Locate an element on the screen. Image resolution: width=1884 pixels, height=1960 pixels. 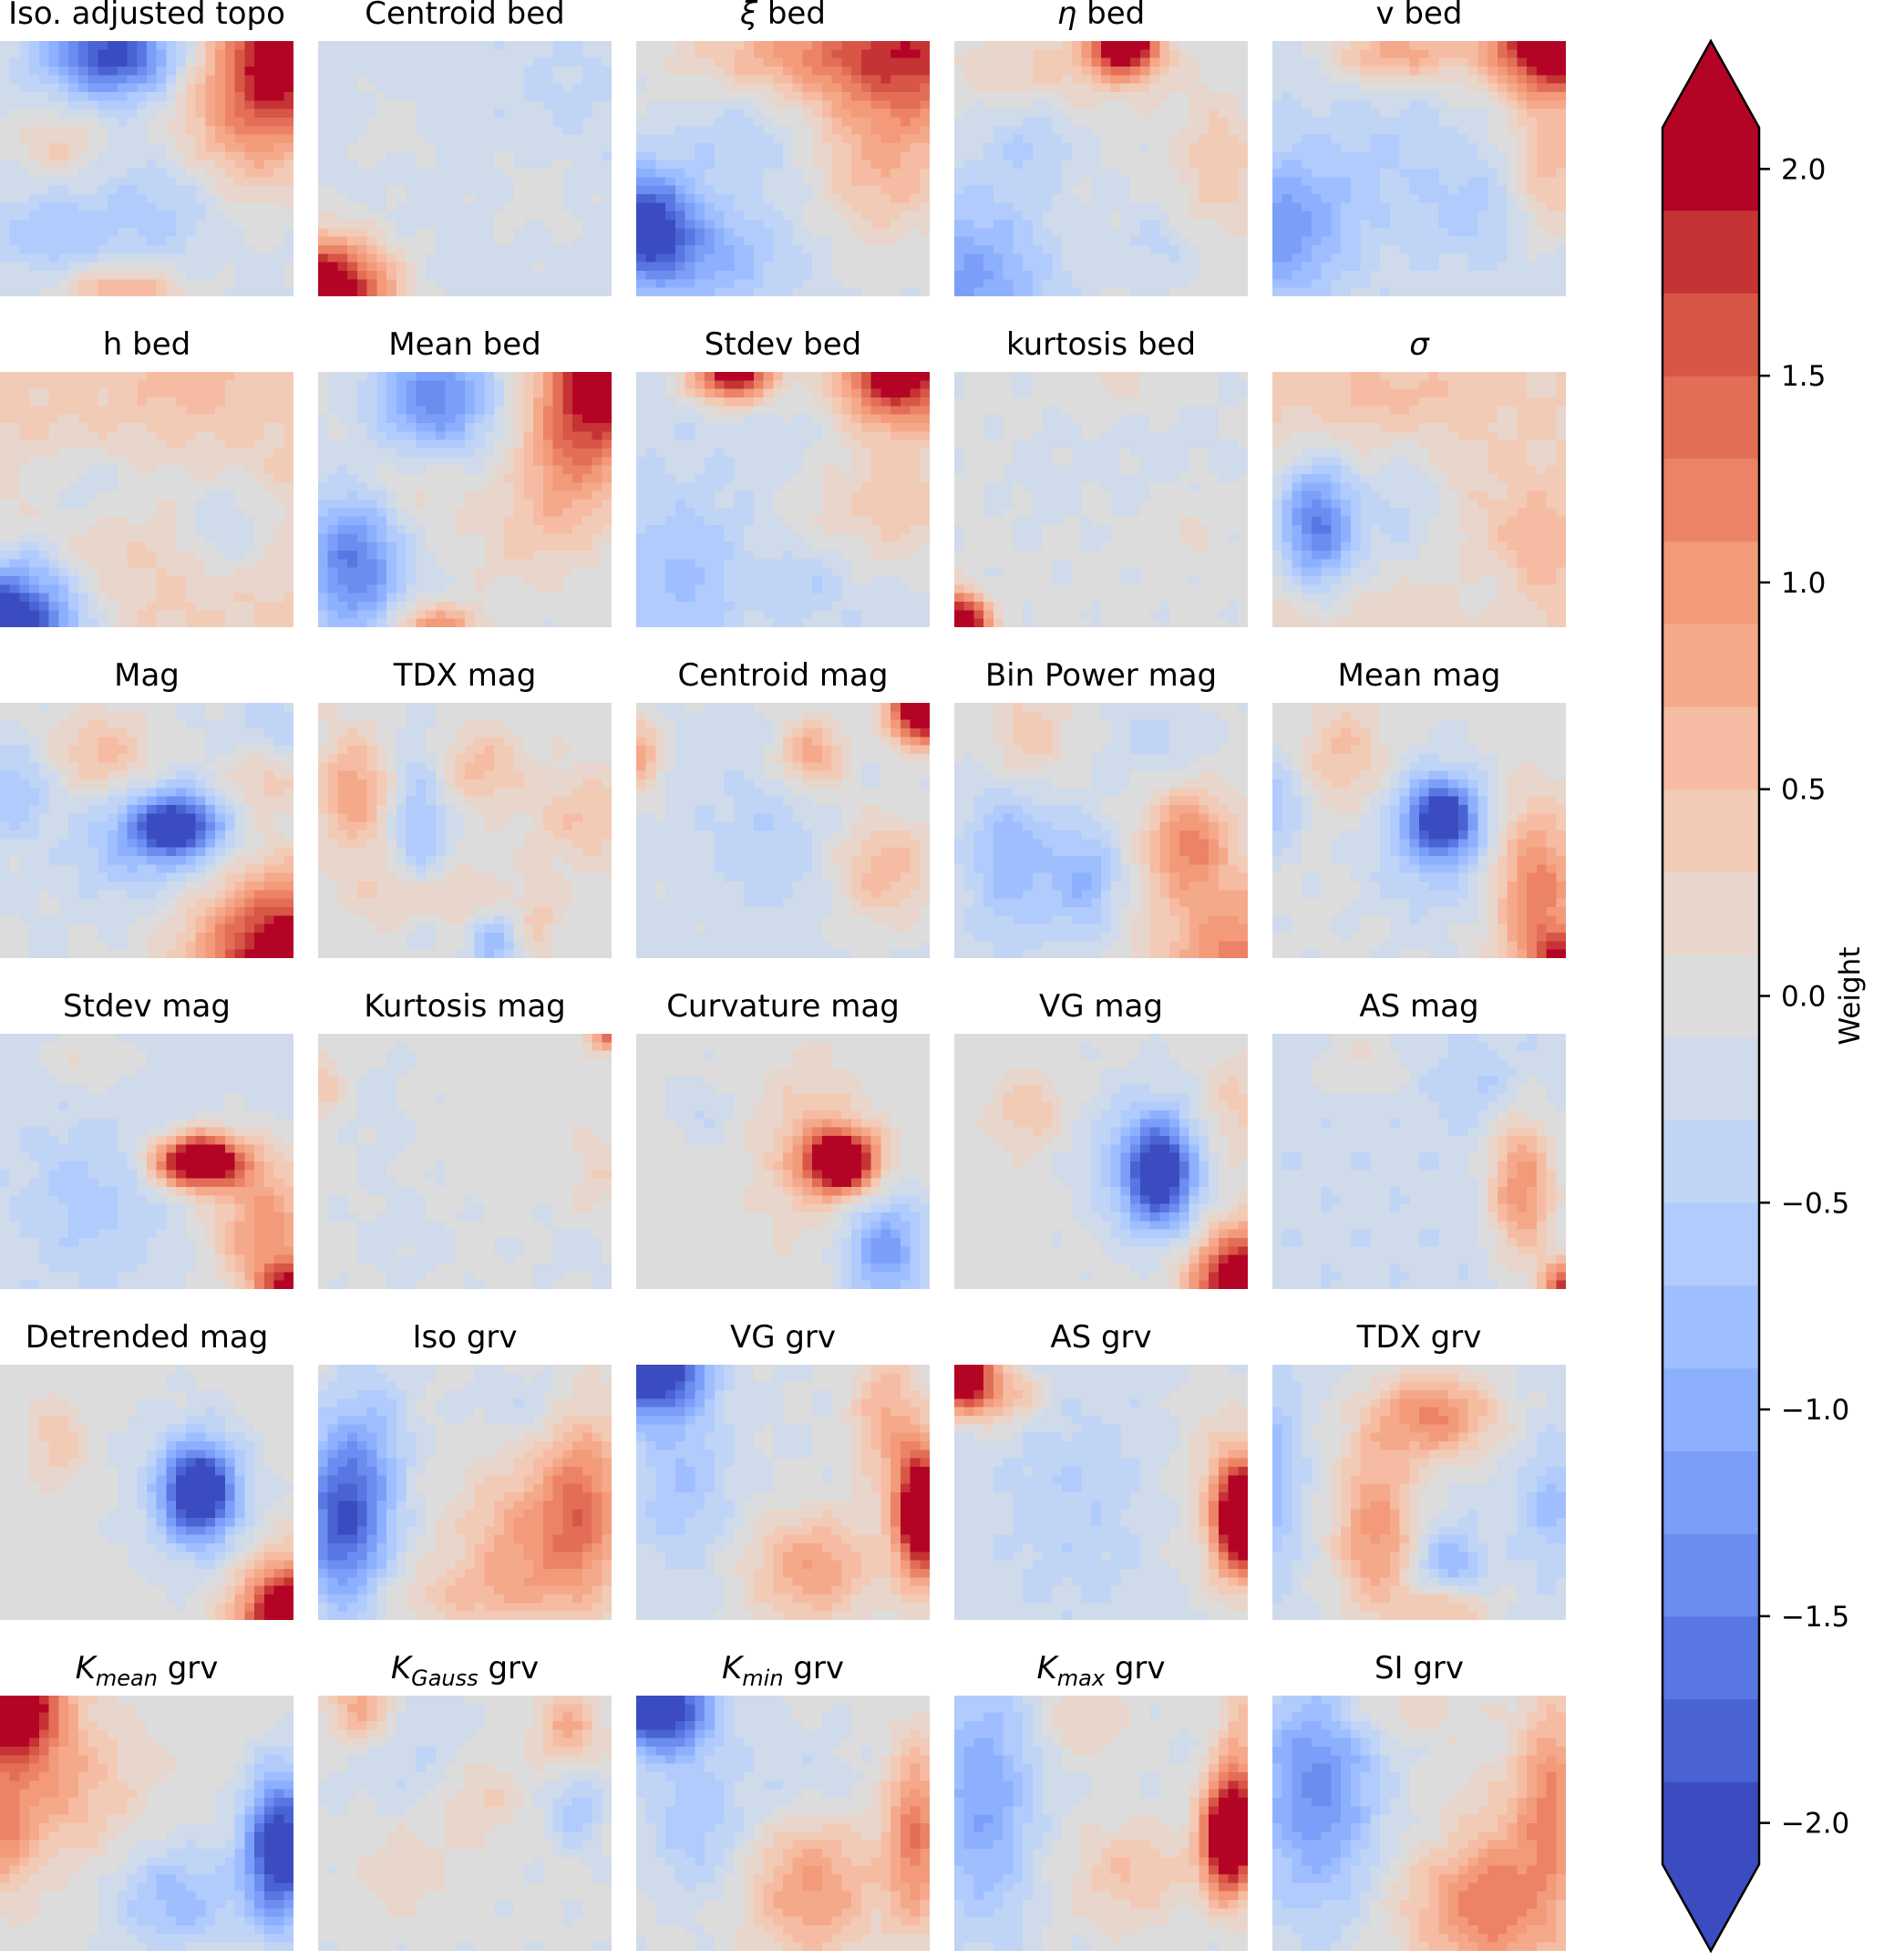
heatmap-svg is located at coordinates (146, 168).